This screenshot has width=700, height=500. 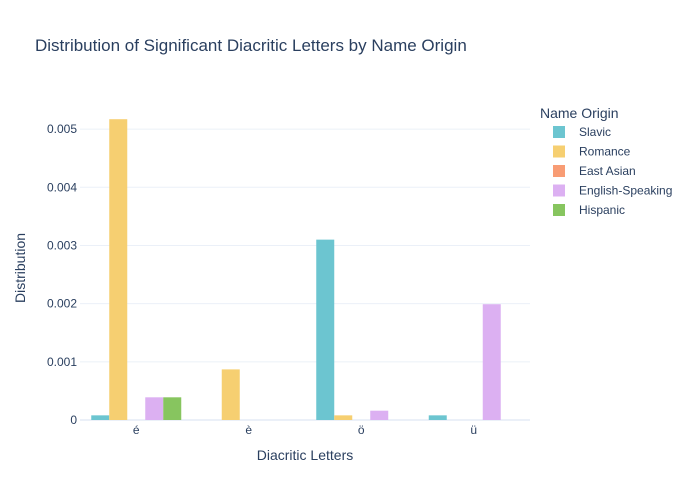 What do you see at coordinates (602, 210) in the screenshot?
I see `legend-item-label: Hispanic` at bounding box center [602, 210].